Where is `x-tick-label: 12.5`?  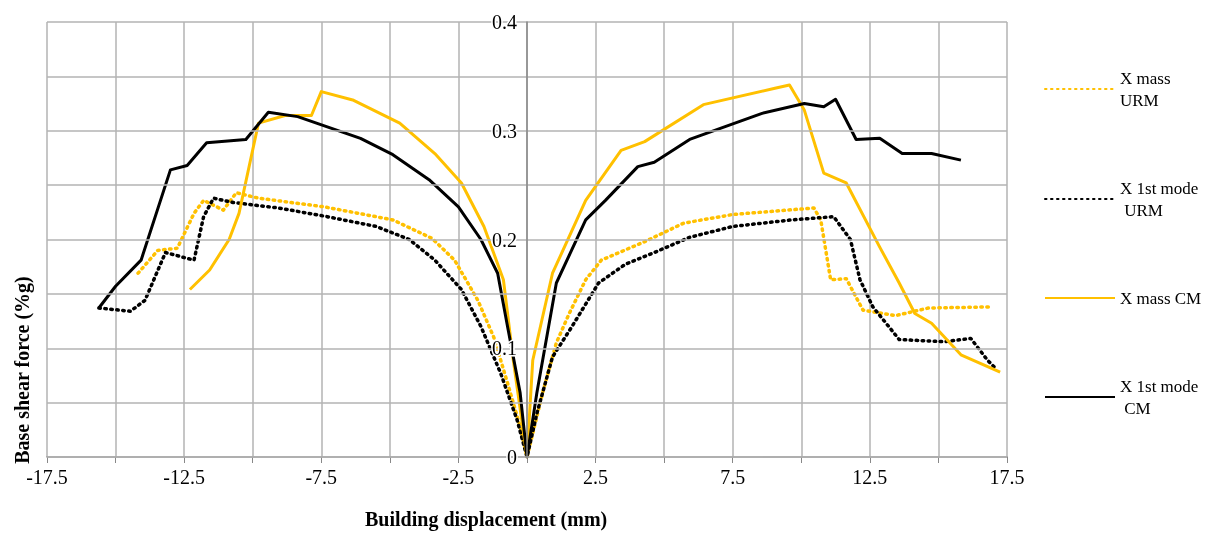
x-tick-label: 12.5 is located at coordinates (870, 477).